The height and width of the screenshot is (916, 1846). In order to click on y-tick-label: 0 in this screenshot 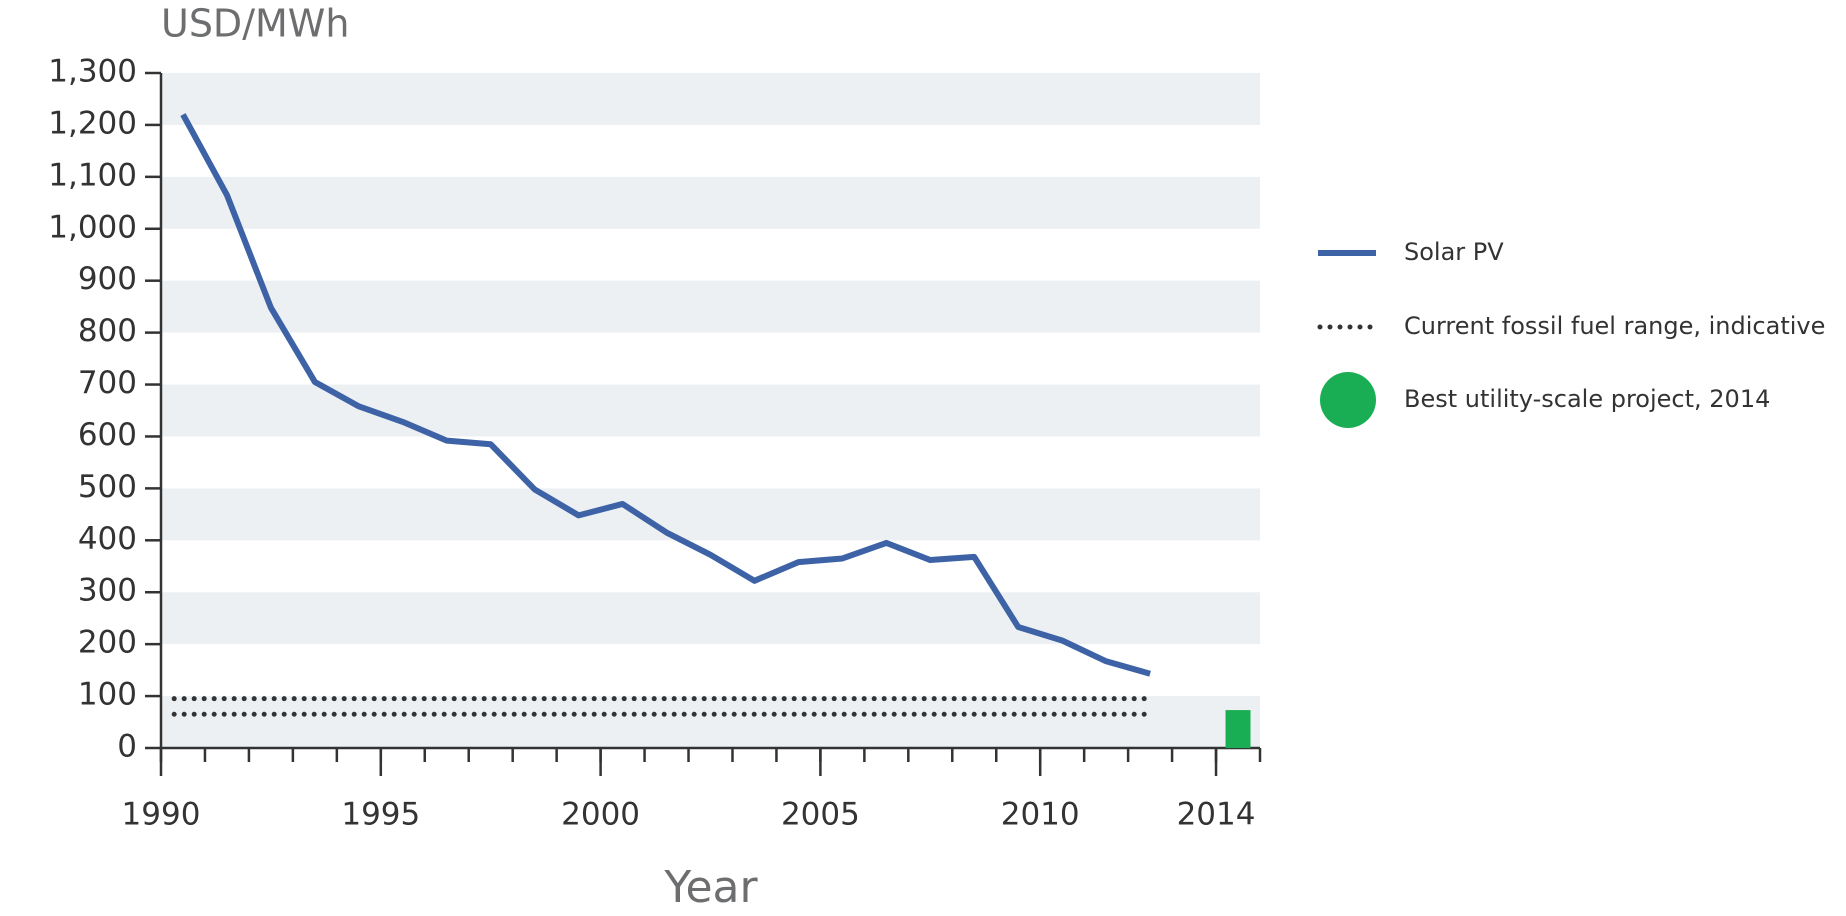, I will do `click(127, 747)`.